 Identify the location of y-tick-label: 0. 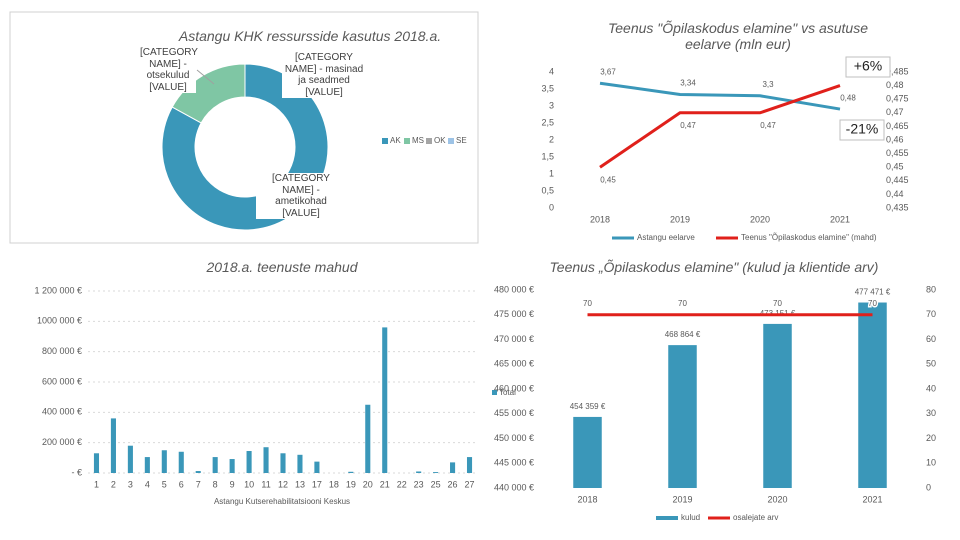
(551, 207).